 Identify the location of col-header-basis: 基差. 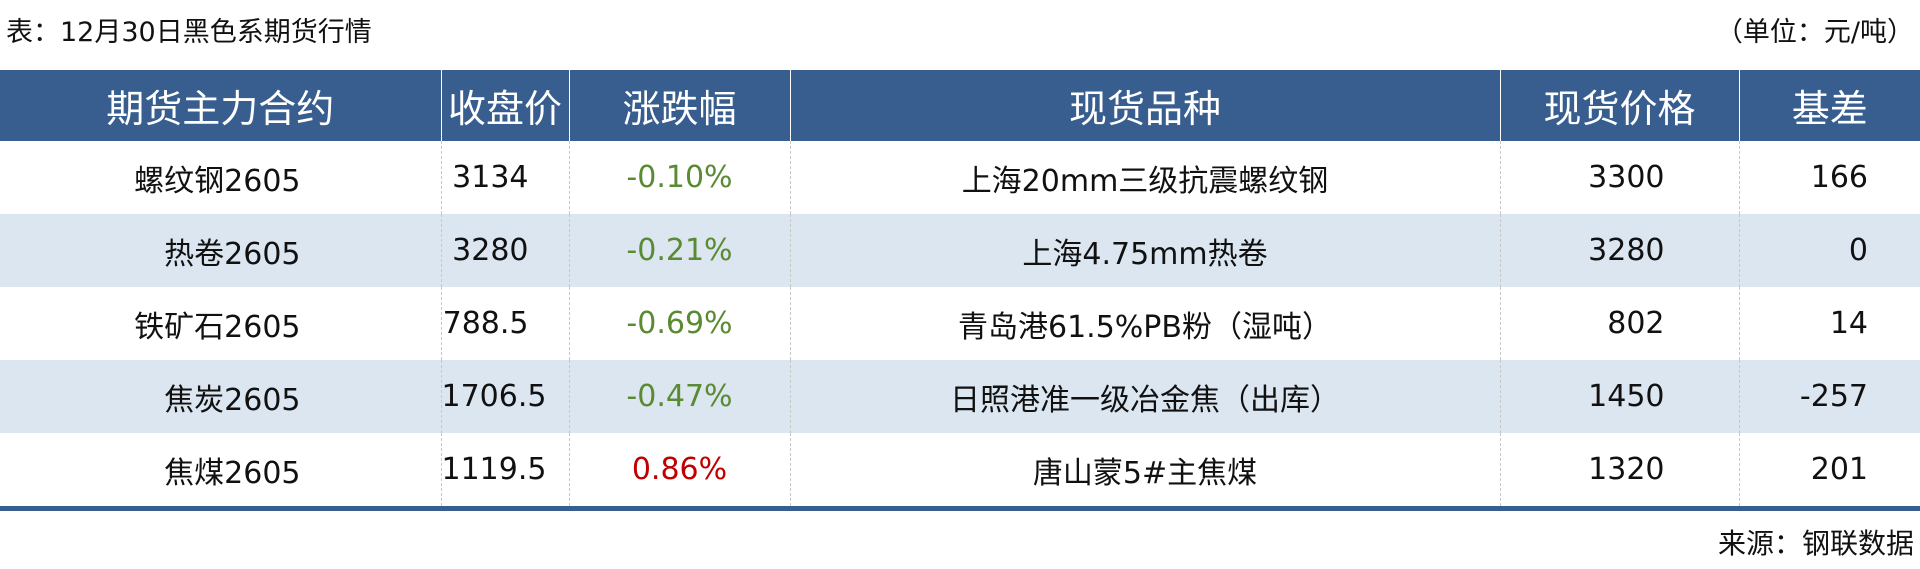
(1829, 105).